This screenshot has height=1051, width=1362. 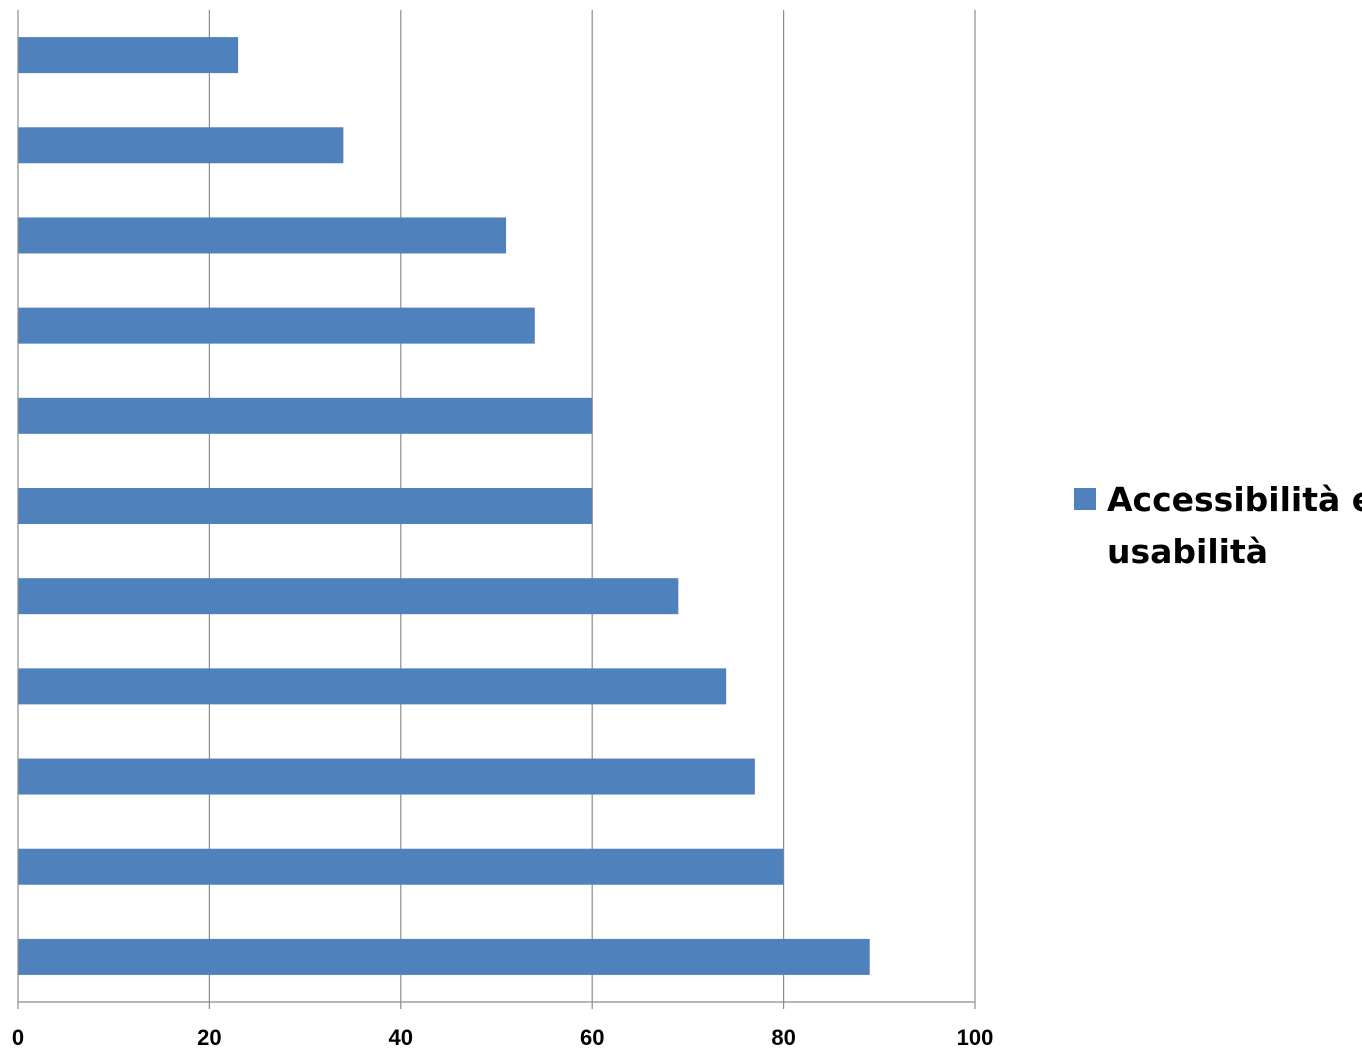 I want to click on x-tick-label-80: 80, so click(x=783, y=1037).